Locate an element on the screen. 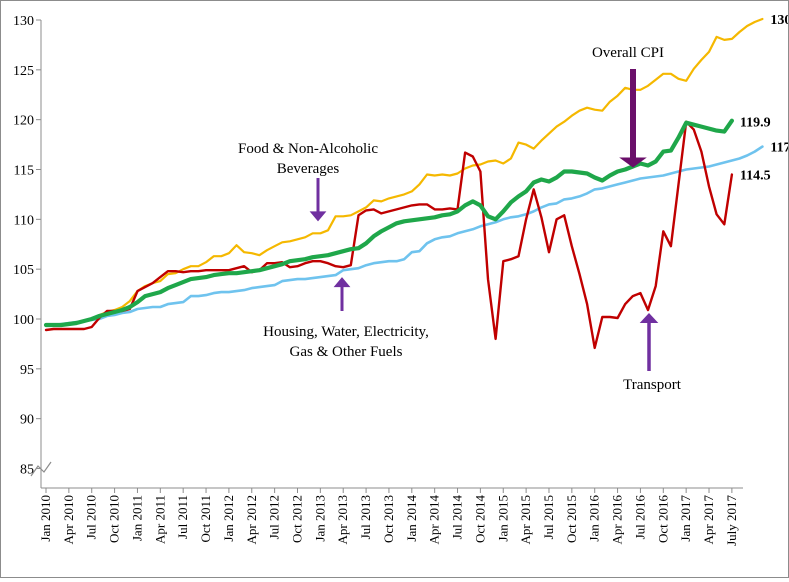  x-tick-label: Jan 2010 is located at coordinates (45, 518).